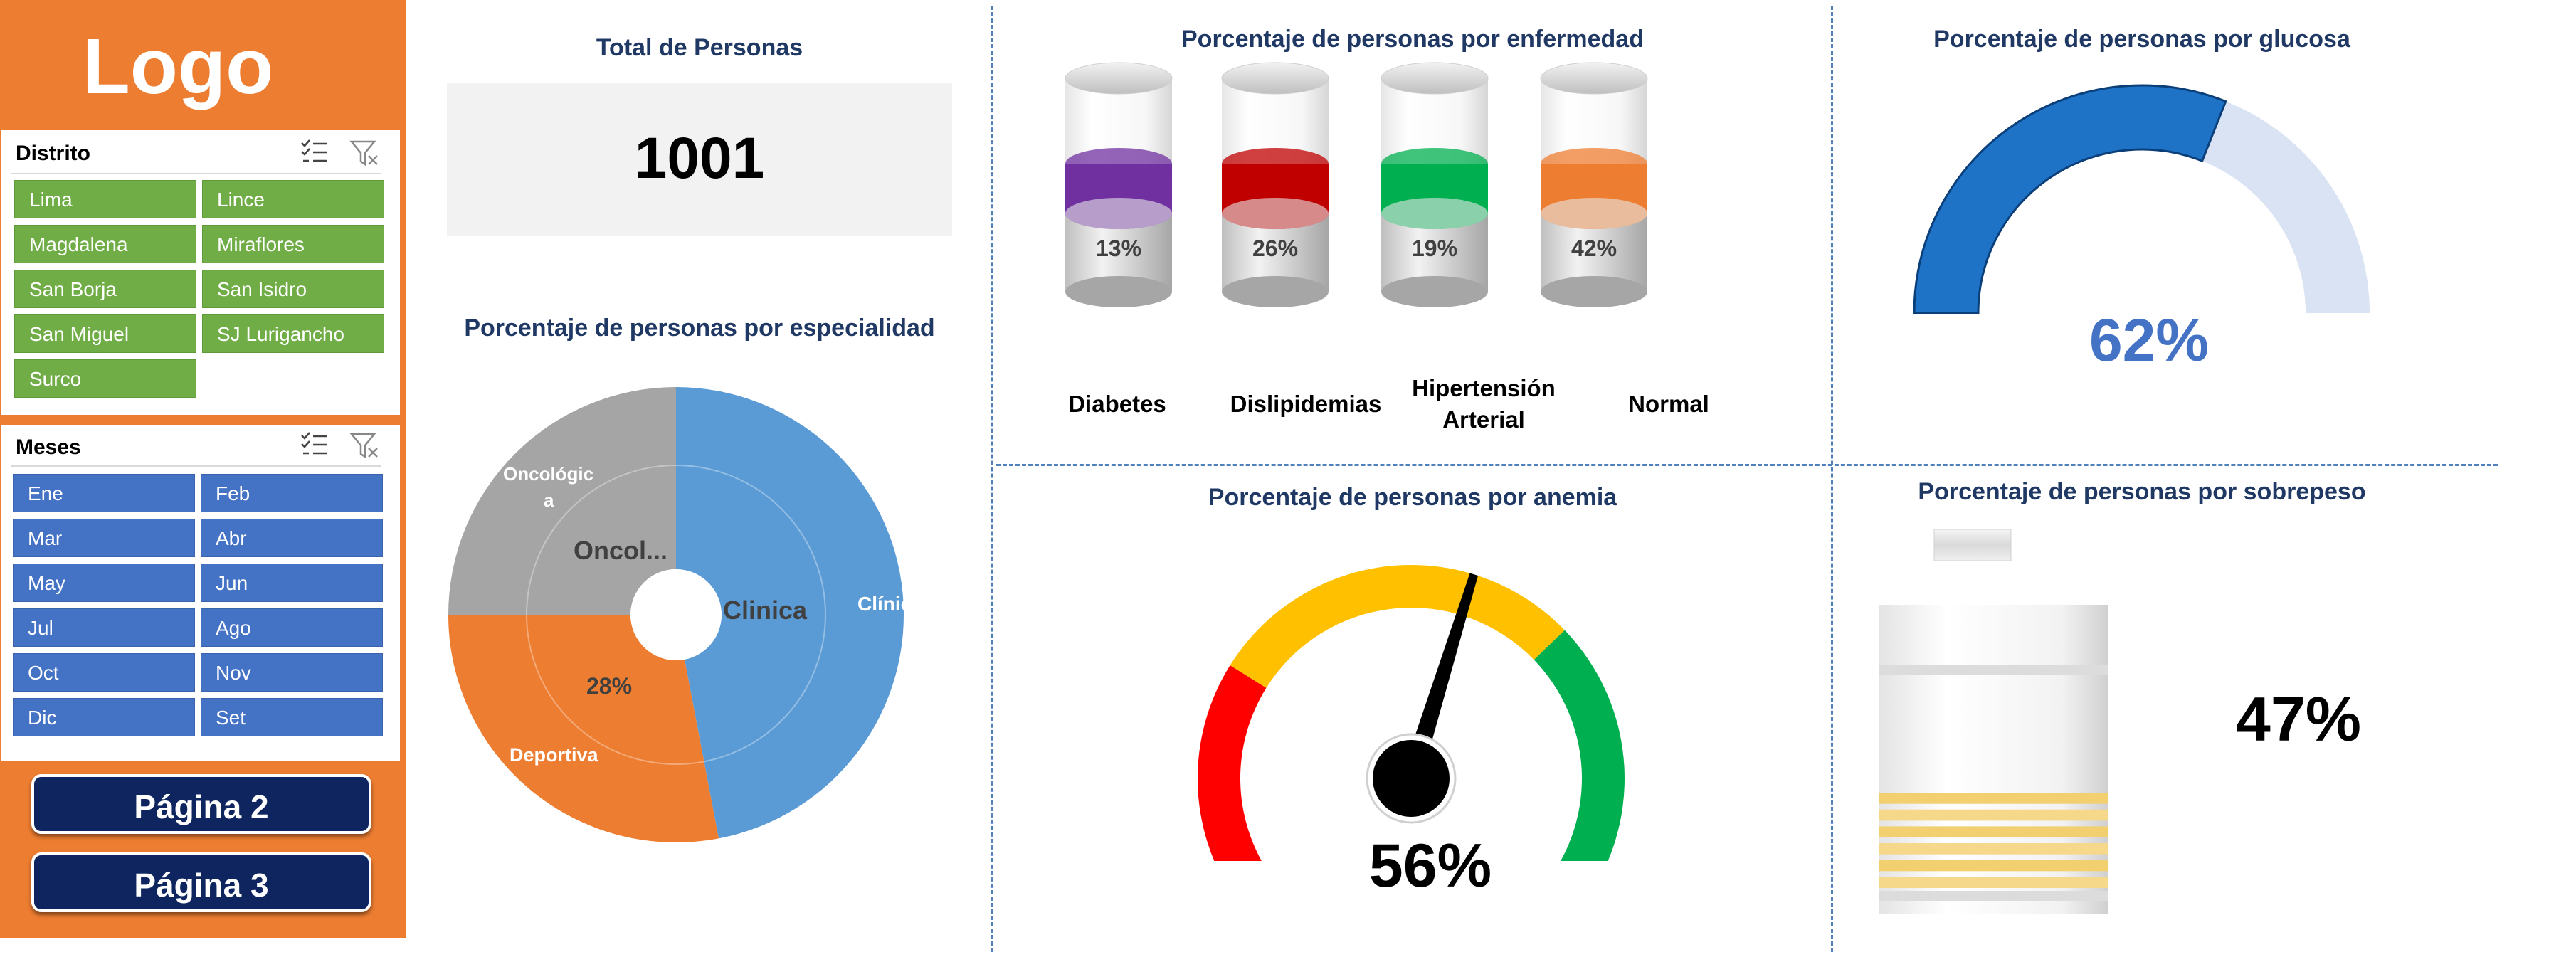 The width and height of the screenshot is (2576, 957). Describe the element at coordinates (554, 755) in the screenshot. I see `label-deportiva: Deportiva` at that location.